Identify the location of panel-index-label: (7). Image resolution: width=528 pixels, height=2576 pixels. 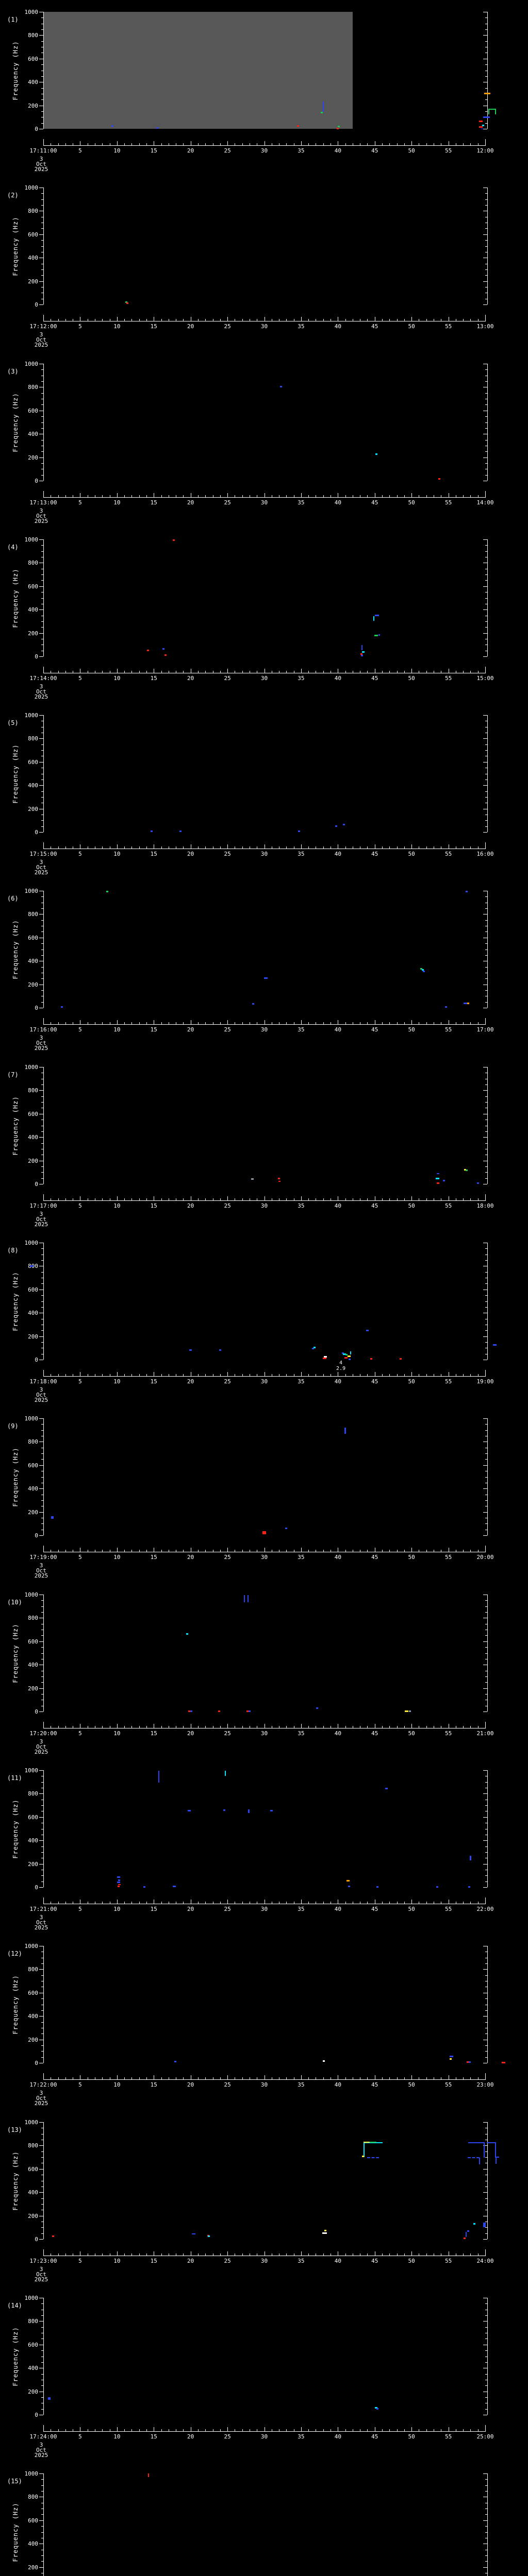
(13, 1074).